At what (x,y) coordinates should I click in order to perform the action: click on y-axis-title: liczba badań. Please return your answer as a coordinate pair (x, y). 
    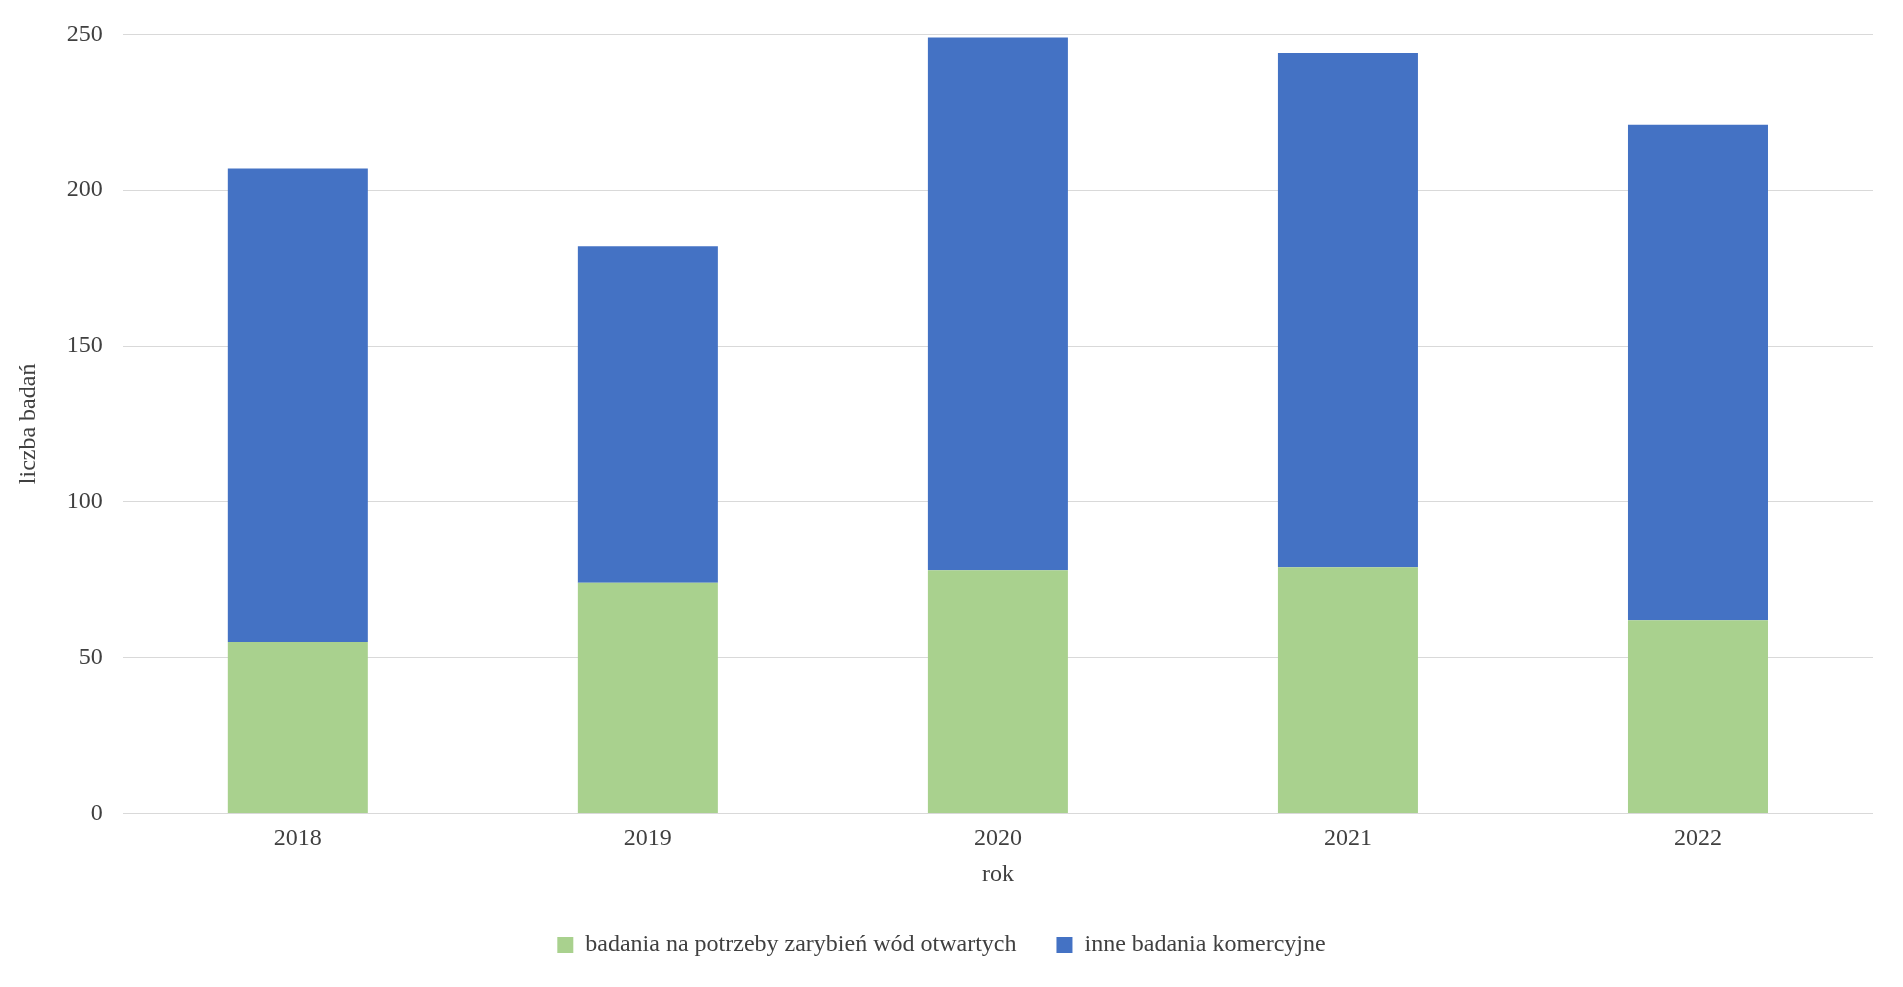
    Looking at the image, I should click on (26, 424).